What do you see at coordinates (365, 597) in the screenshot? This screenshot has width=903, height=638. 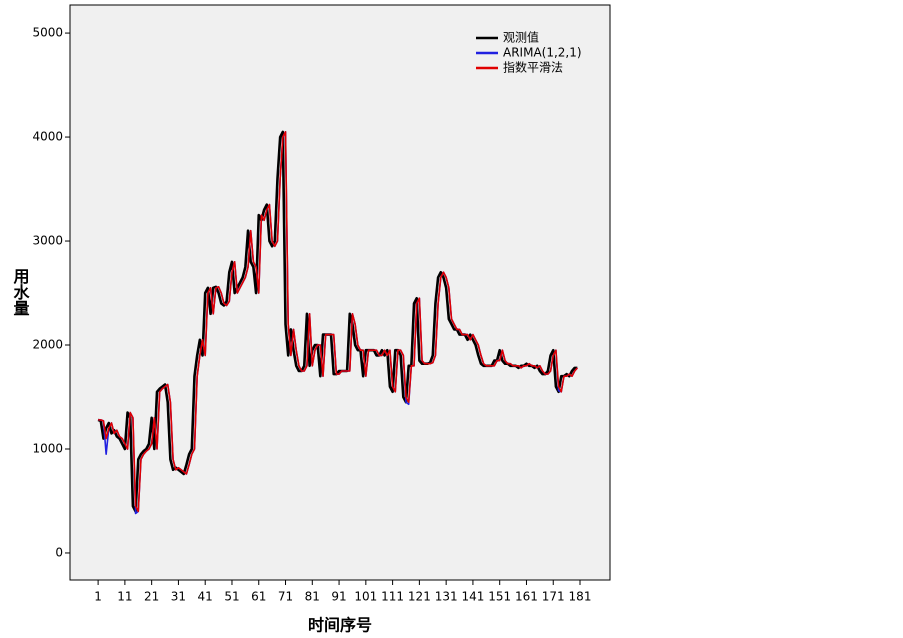 I see `x-tick-label: 101` at bounding box center [365, 597].